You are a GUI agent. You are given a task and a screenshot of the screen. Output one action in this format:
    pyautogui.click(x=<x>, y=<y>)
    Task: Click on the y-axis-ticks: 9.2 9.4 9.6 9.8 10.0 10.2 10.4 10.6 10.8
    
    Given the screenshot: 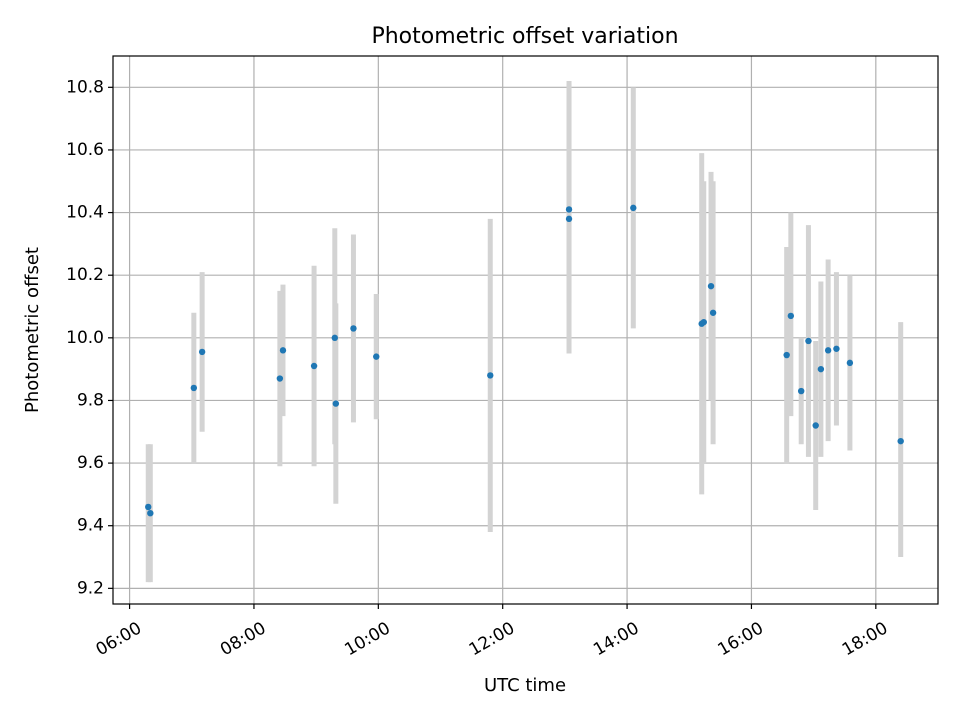 What is the action you would take?
    pyautogui.click(x=89, y=337)
    